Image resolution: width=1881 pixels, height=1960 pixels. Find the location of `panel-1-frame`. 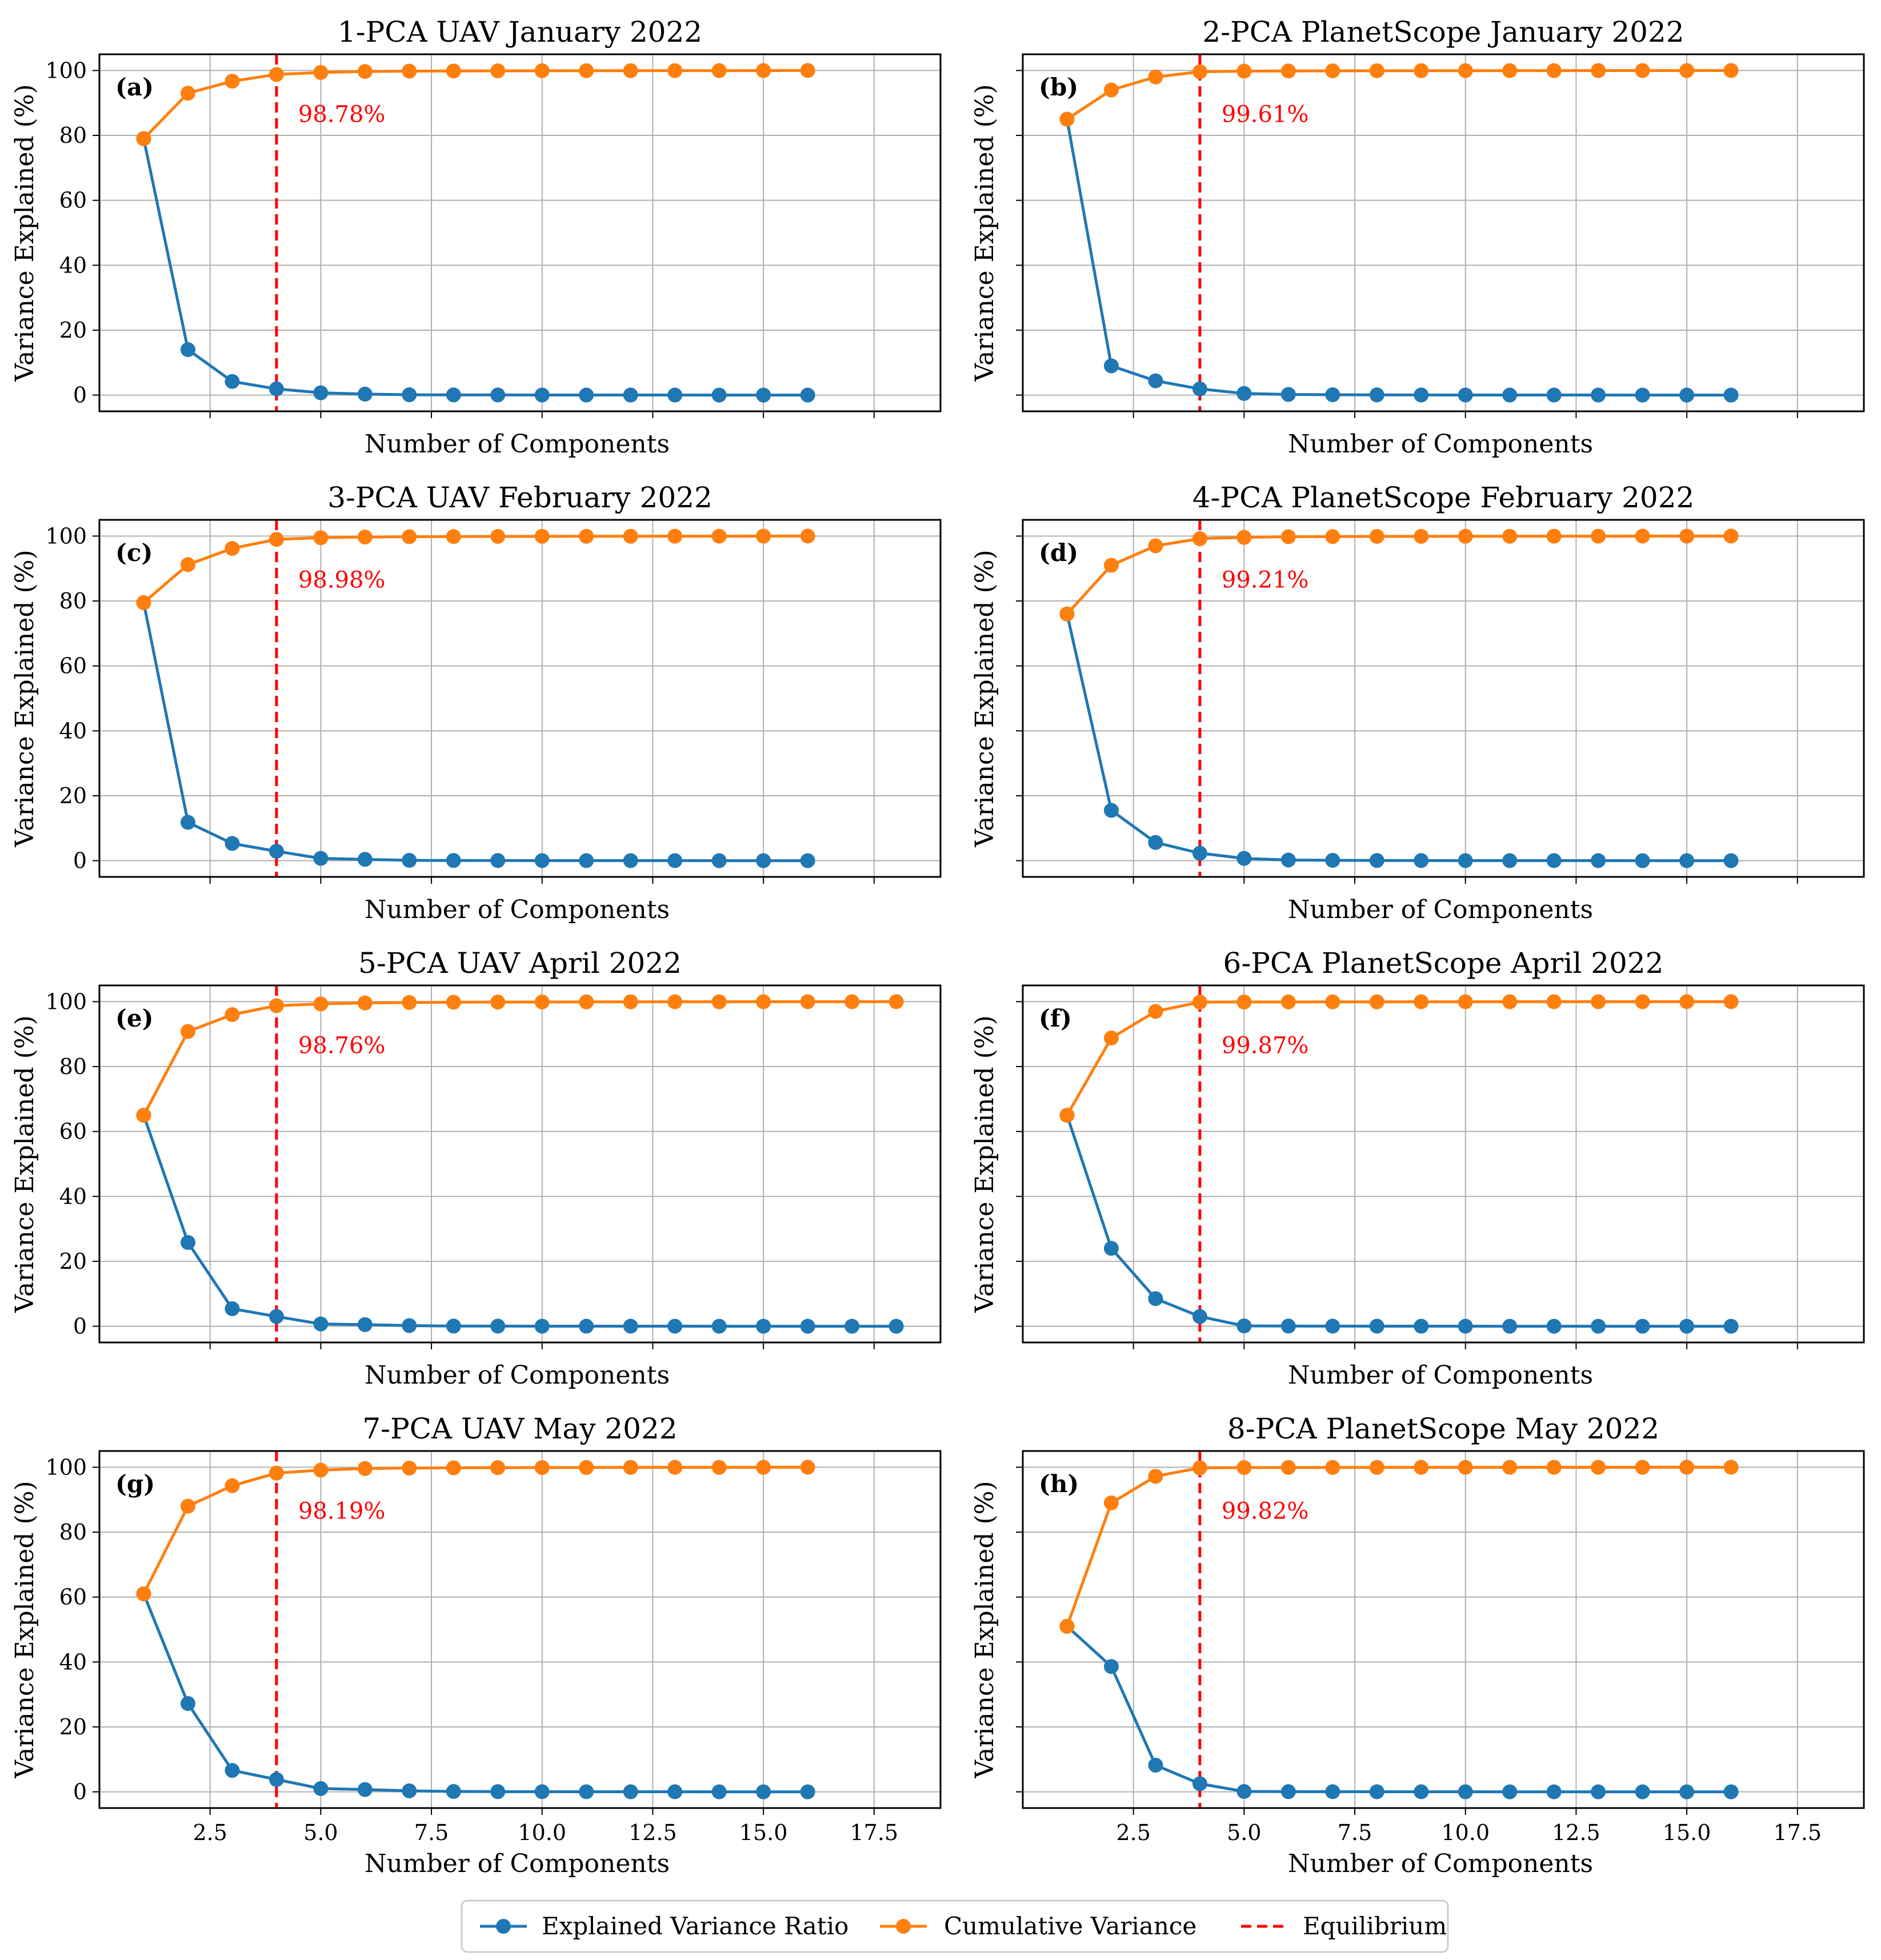

panel-1-frame is located at coordinates (520, 232).